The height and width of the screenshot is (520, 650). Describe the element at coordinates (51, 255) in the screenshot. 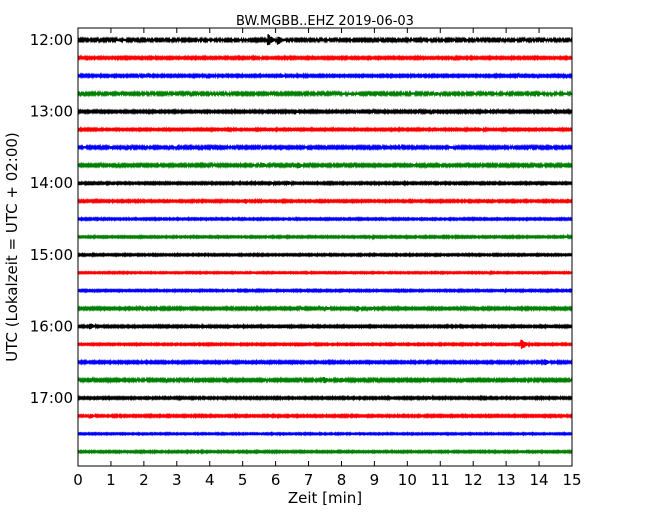

I see `y-tick-label: 15:00` at that location.